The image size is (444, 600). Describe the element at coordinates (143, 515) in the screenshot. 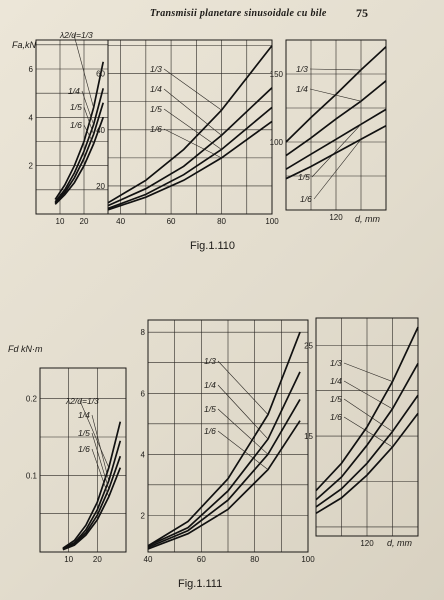

I see `fig111-panel2-y-tick-label: 2` at that location.